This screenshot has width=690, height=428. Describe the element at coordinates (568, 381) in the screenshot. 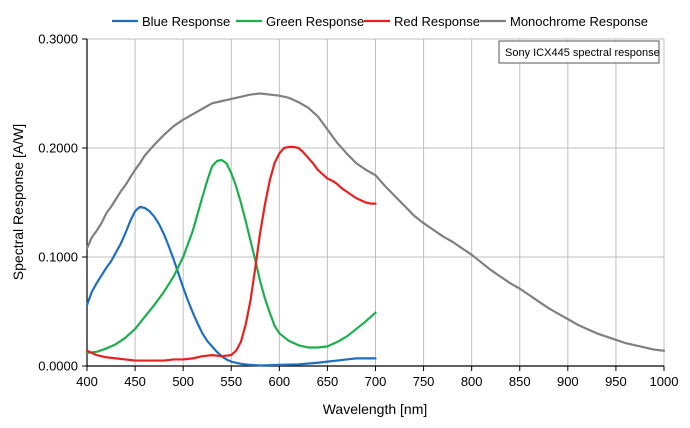

I see `x-tick-label: 900` at that location.